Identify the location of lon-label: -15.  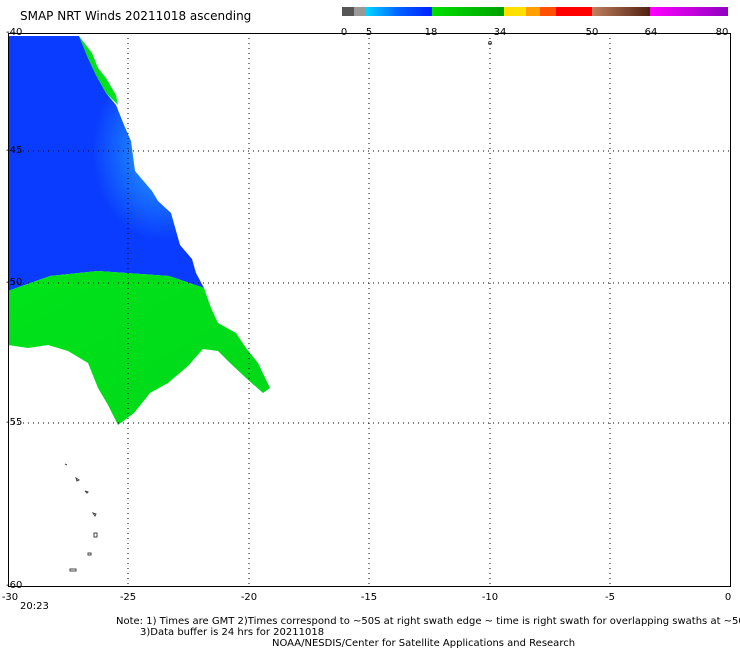
(369, 597).